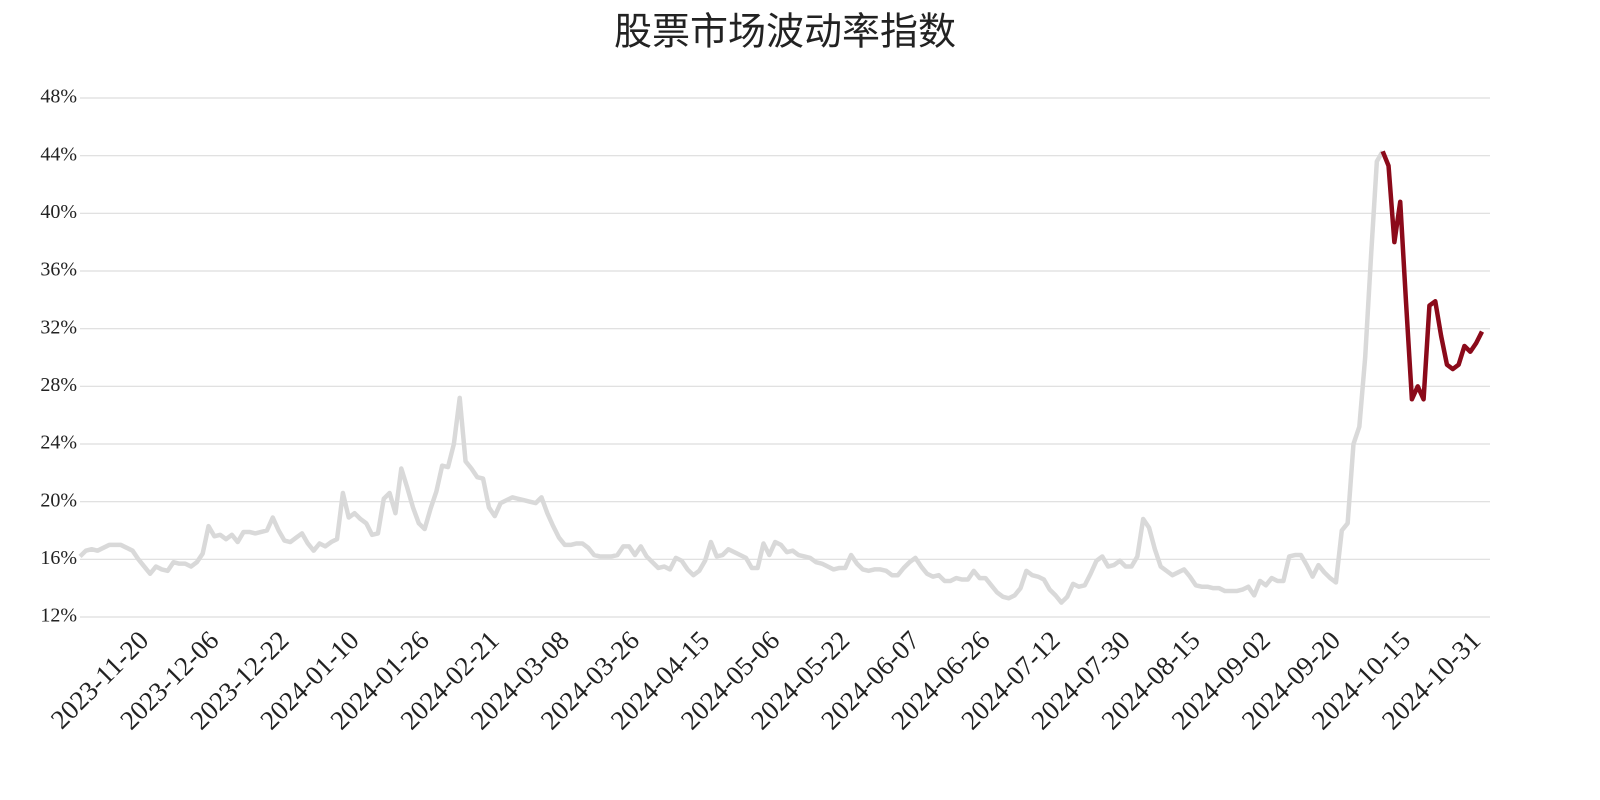  Describe the element at coordinates (58, 270) in the screenshot. I see `y-tick-label: 36%` at that location.